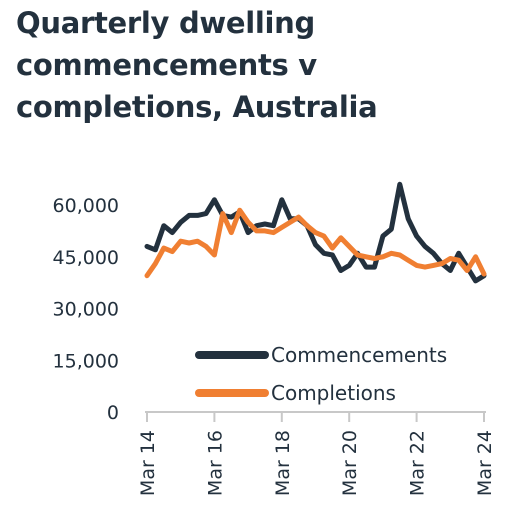 Image resolution: width=525 pixels, height=526 pixels. What do you see at coordinates (86, 361) in the screenshot?
I see `y-tick-label: 15,000` at bounding box center [86, 361].